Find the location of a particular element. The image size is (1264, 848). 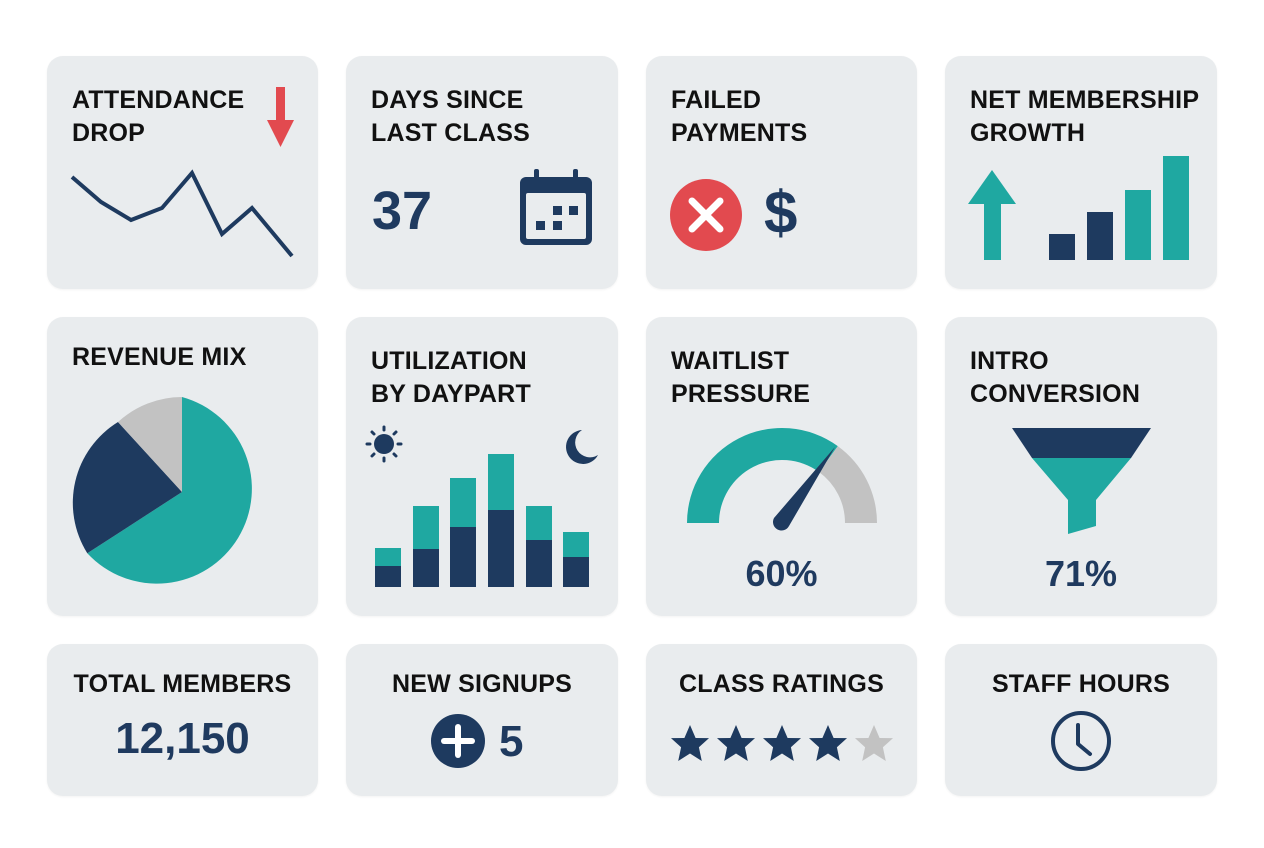

card-utilization-by-daypart: UTILIZATION BY DAYPART is located at coordinates (482, 466).